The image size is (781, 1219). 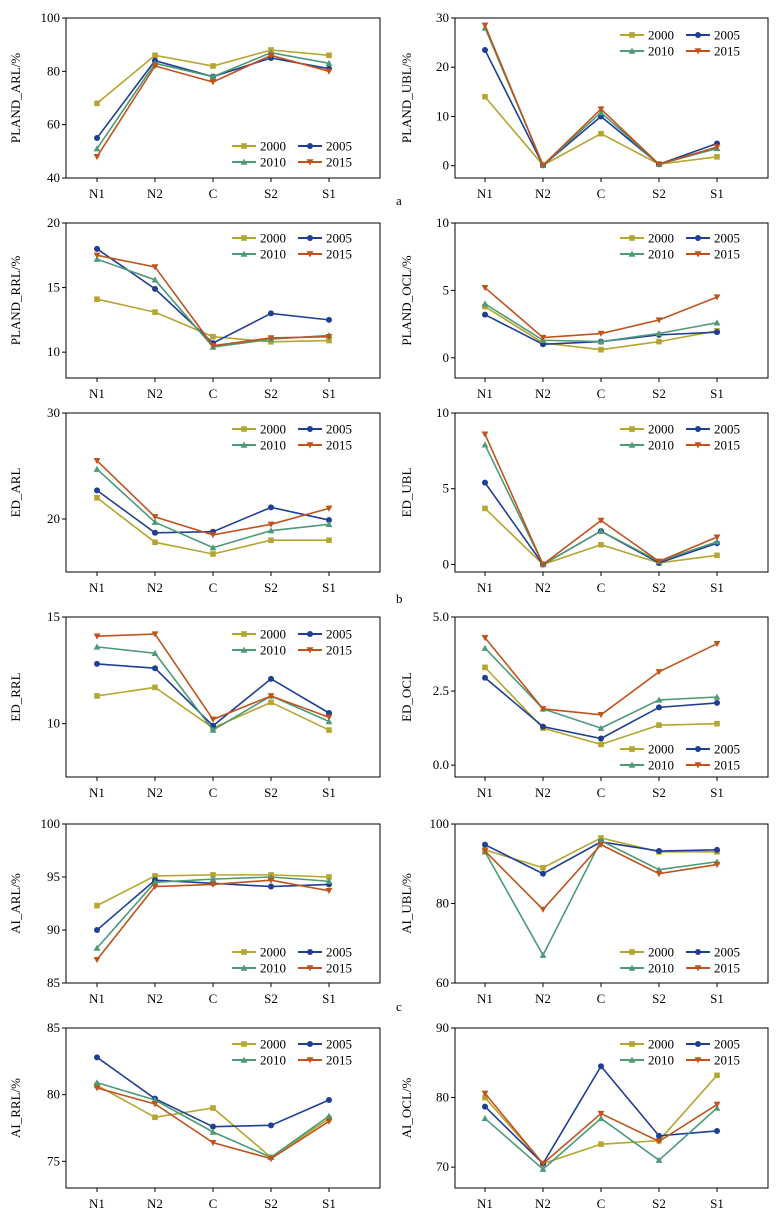 I want to click on y-axis-title: AI_OCL/%, so click(x=406, y=1108).